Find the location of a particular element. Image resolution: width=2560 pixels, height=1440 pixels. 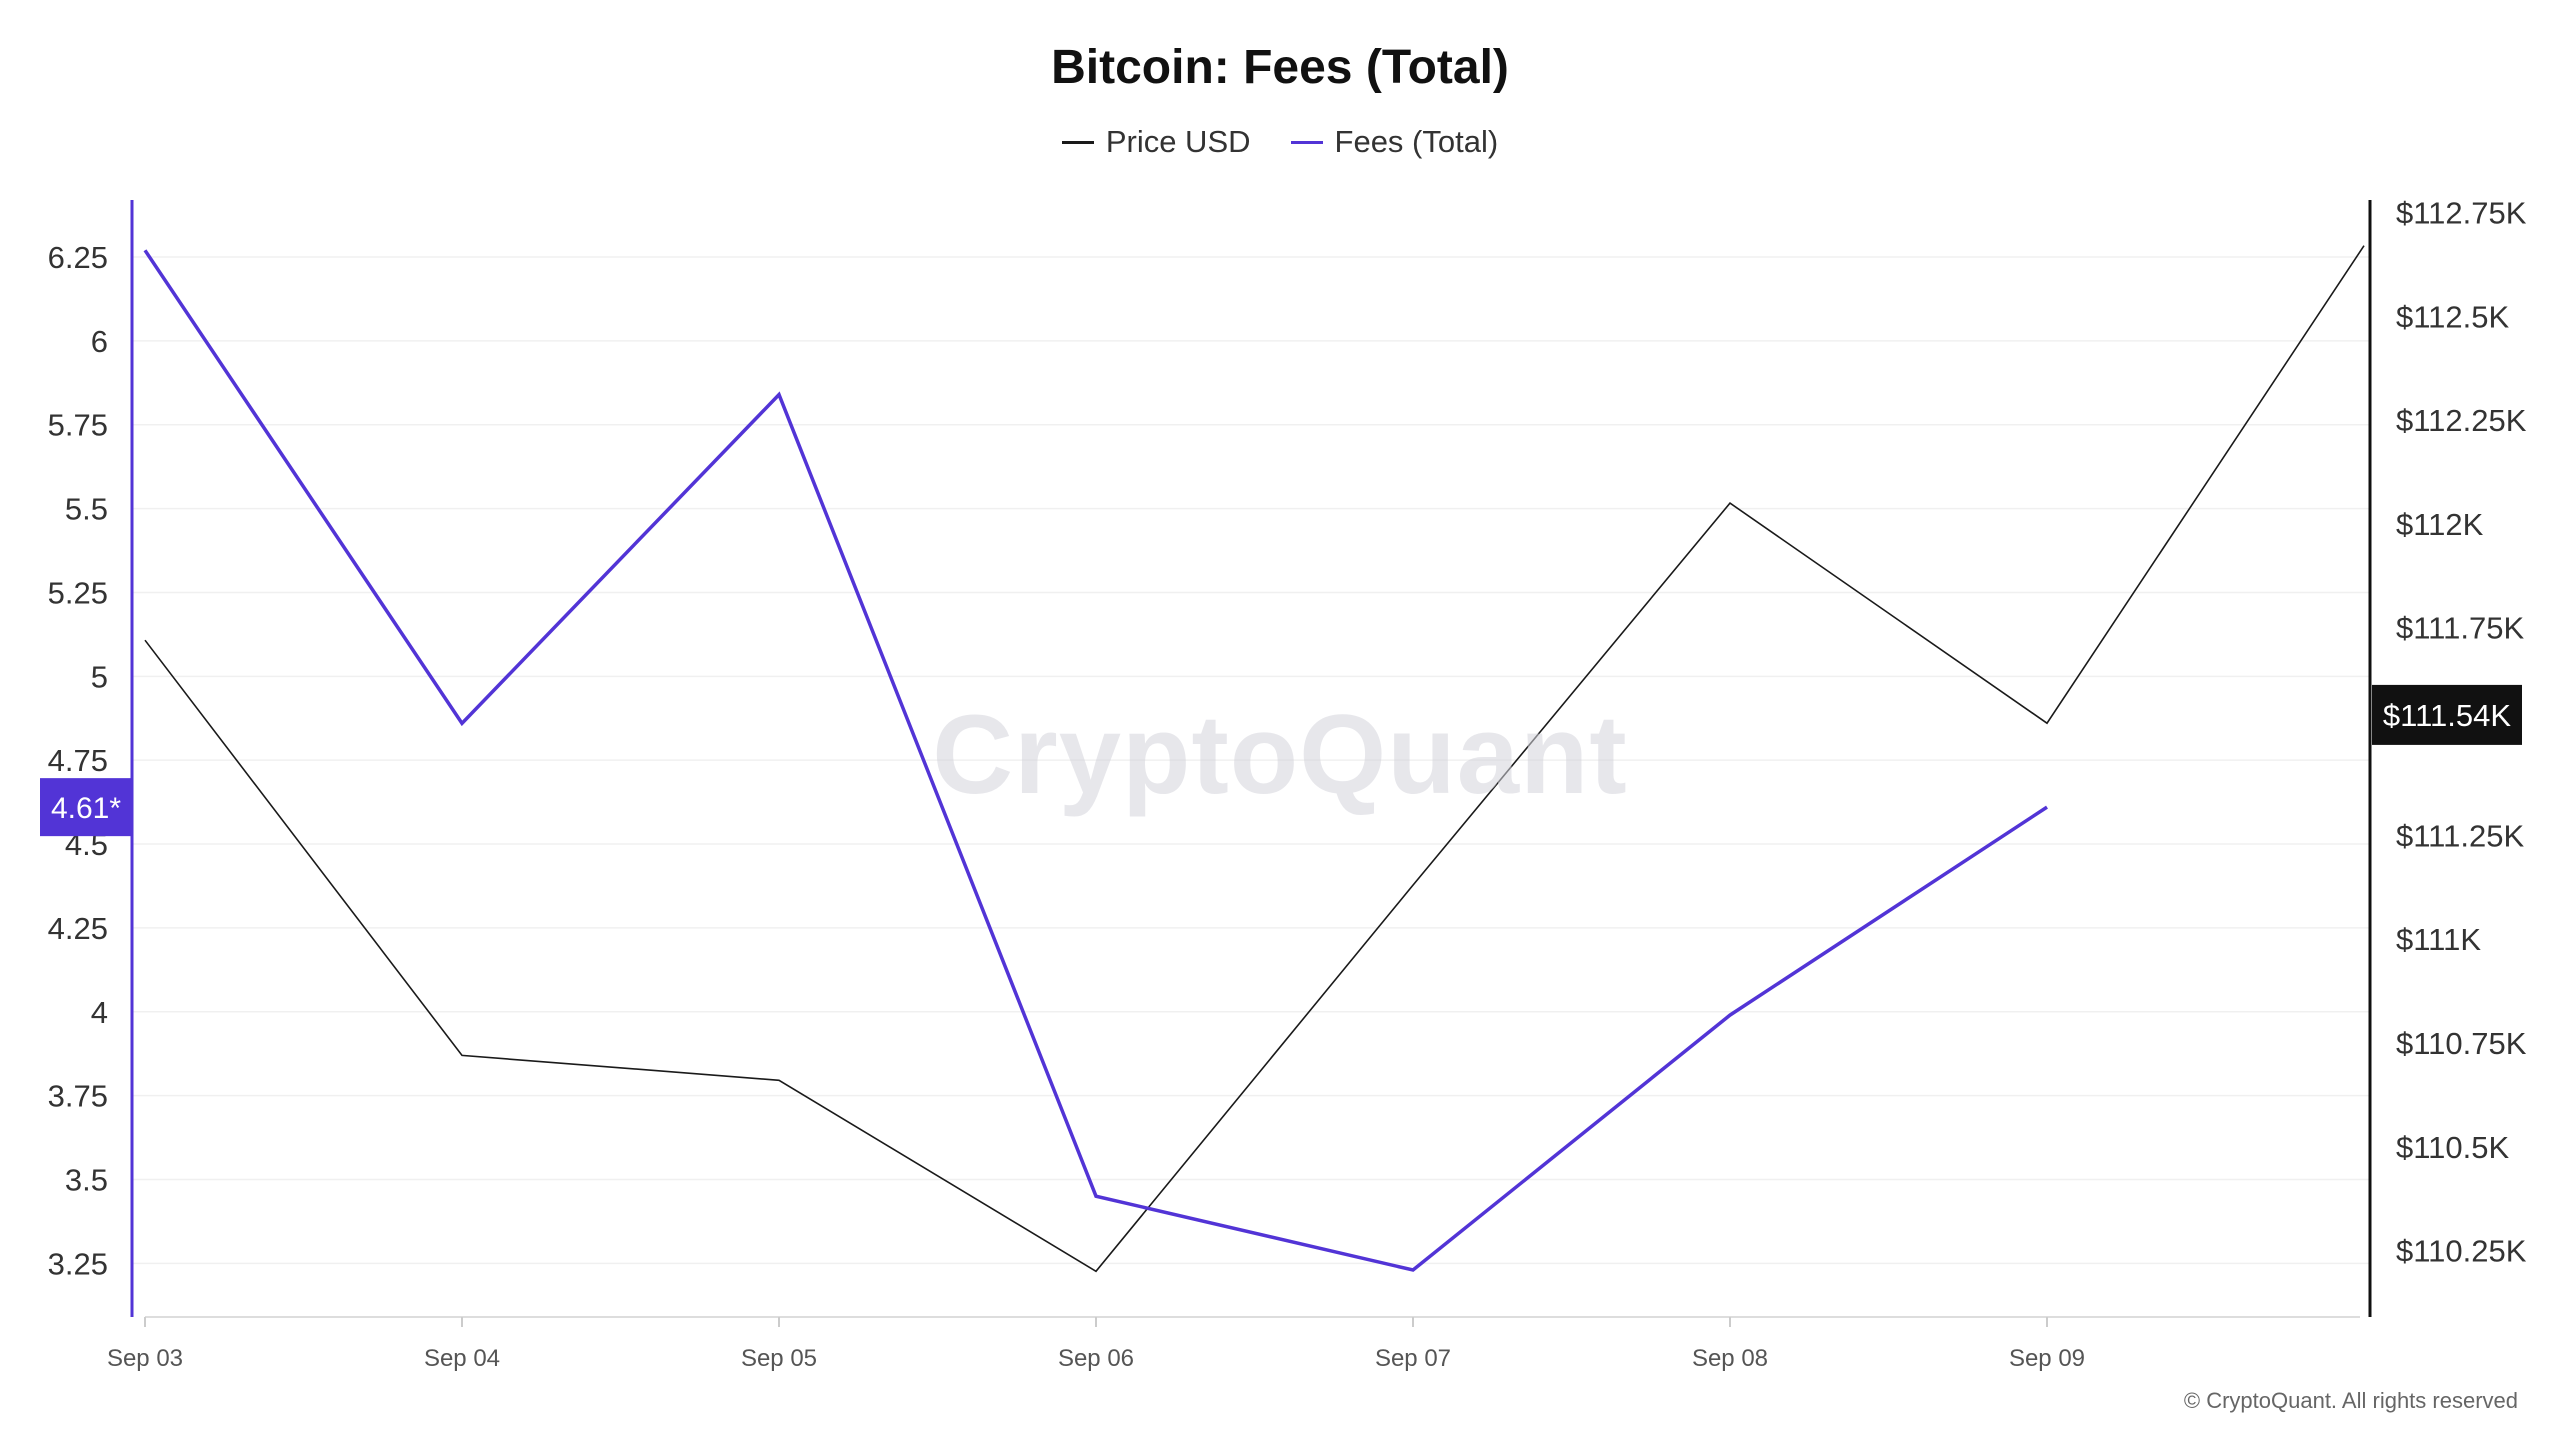

x-axis-tick-label: Sep 06 is located at coordinates (1096, 1358).